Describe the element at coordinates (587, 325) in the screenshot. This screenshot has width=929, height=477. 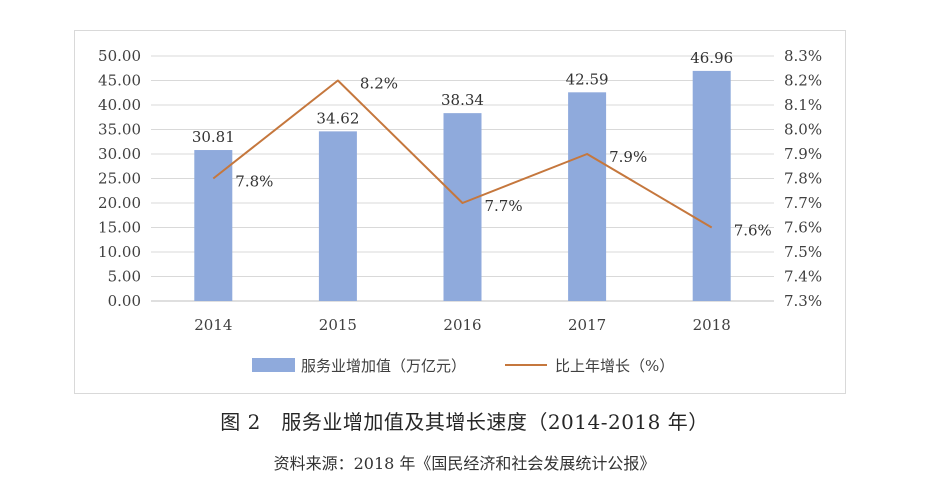
I see `x-tick-label: 2017` at that location.